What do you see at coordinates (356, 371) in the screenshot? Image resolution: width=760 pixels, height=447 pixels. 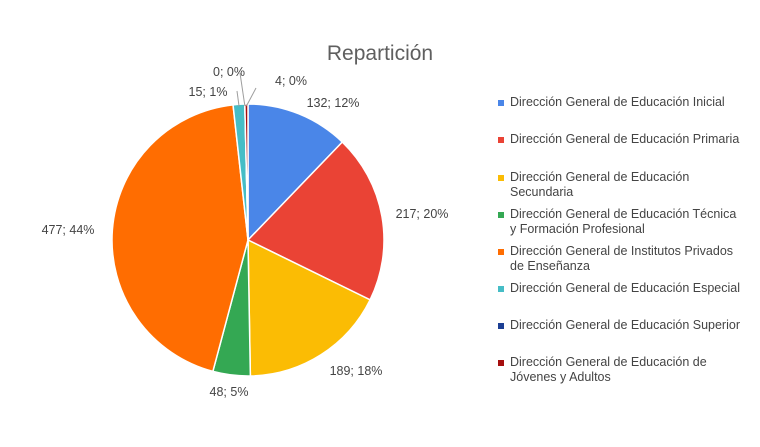 I see `slice-data-label: 189; 18%` at bounding box center [356, 371].